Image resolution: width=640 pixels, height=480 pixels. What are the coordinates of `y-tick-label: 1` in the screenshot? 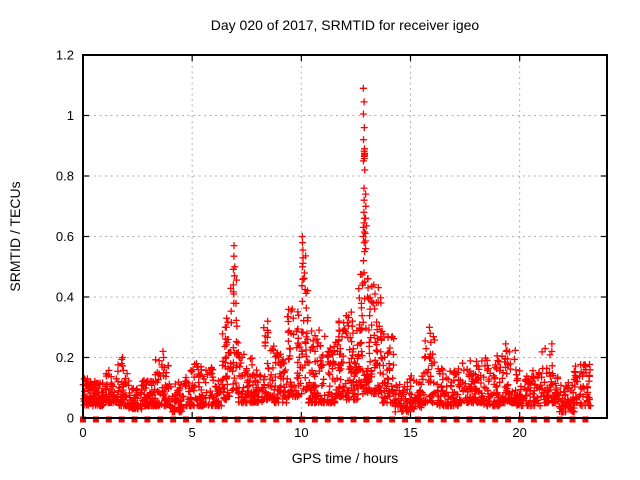 It's located at (70, 115).